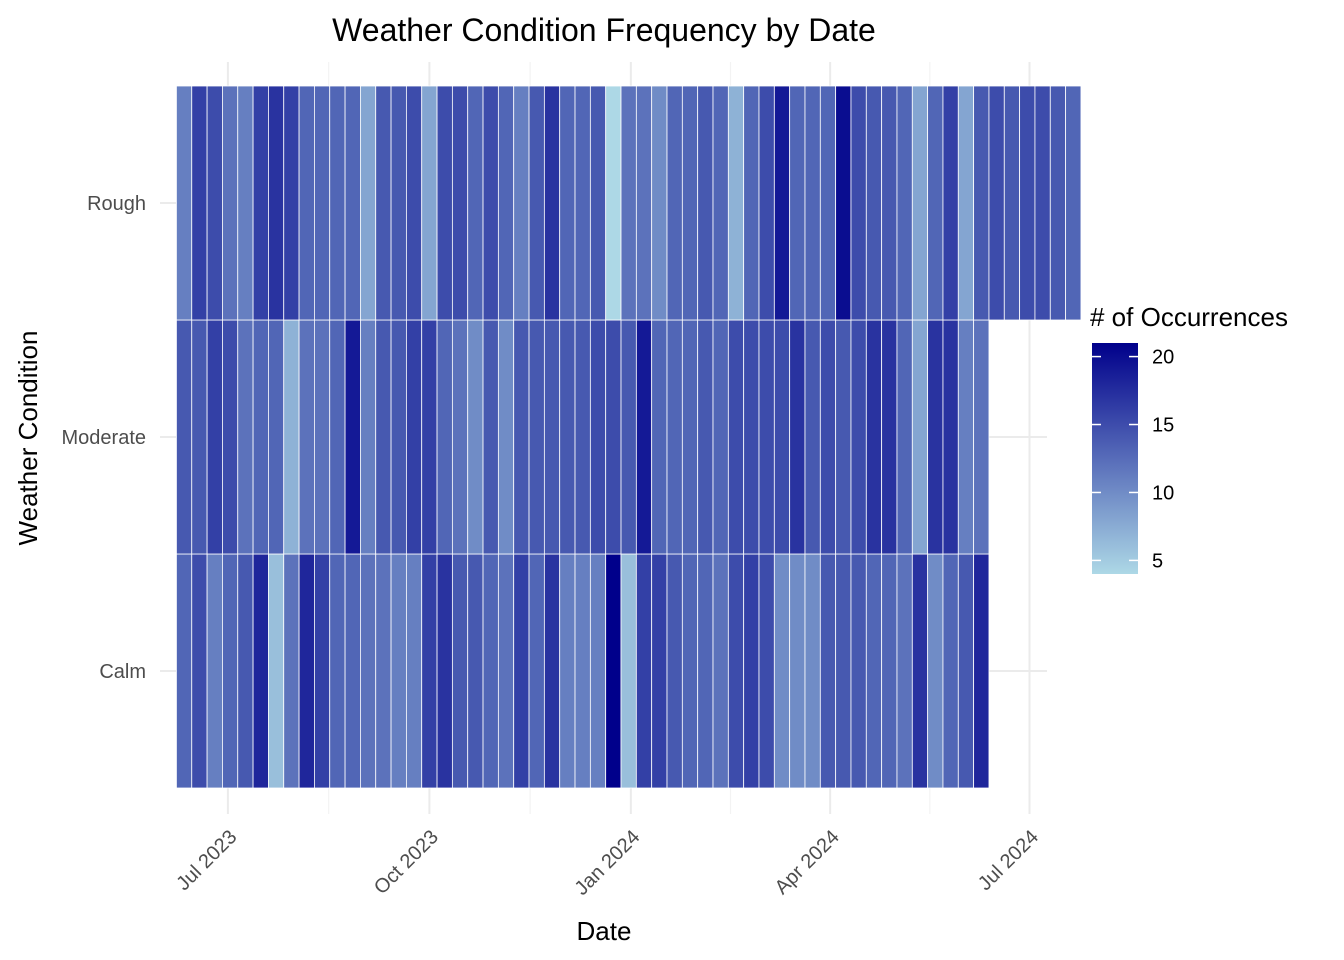 The image size is (1344, 960). I want to click on y-tick-label: Rough, so click(116, 204).